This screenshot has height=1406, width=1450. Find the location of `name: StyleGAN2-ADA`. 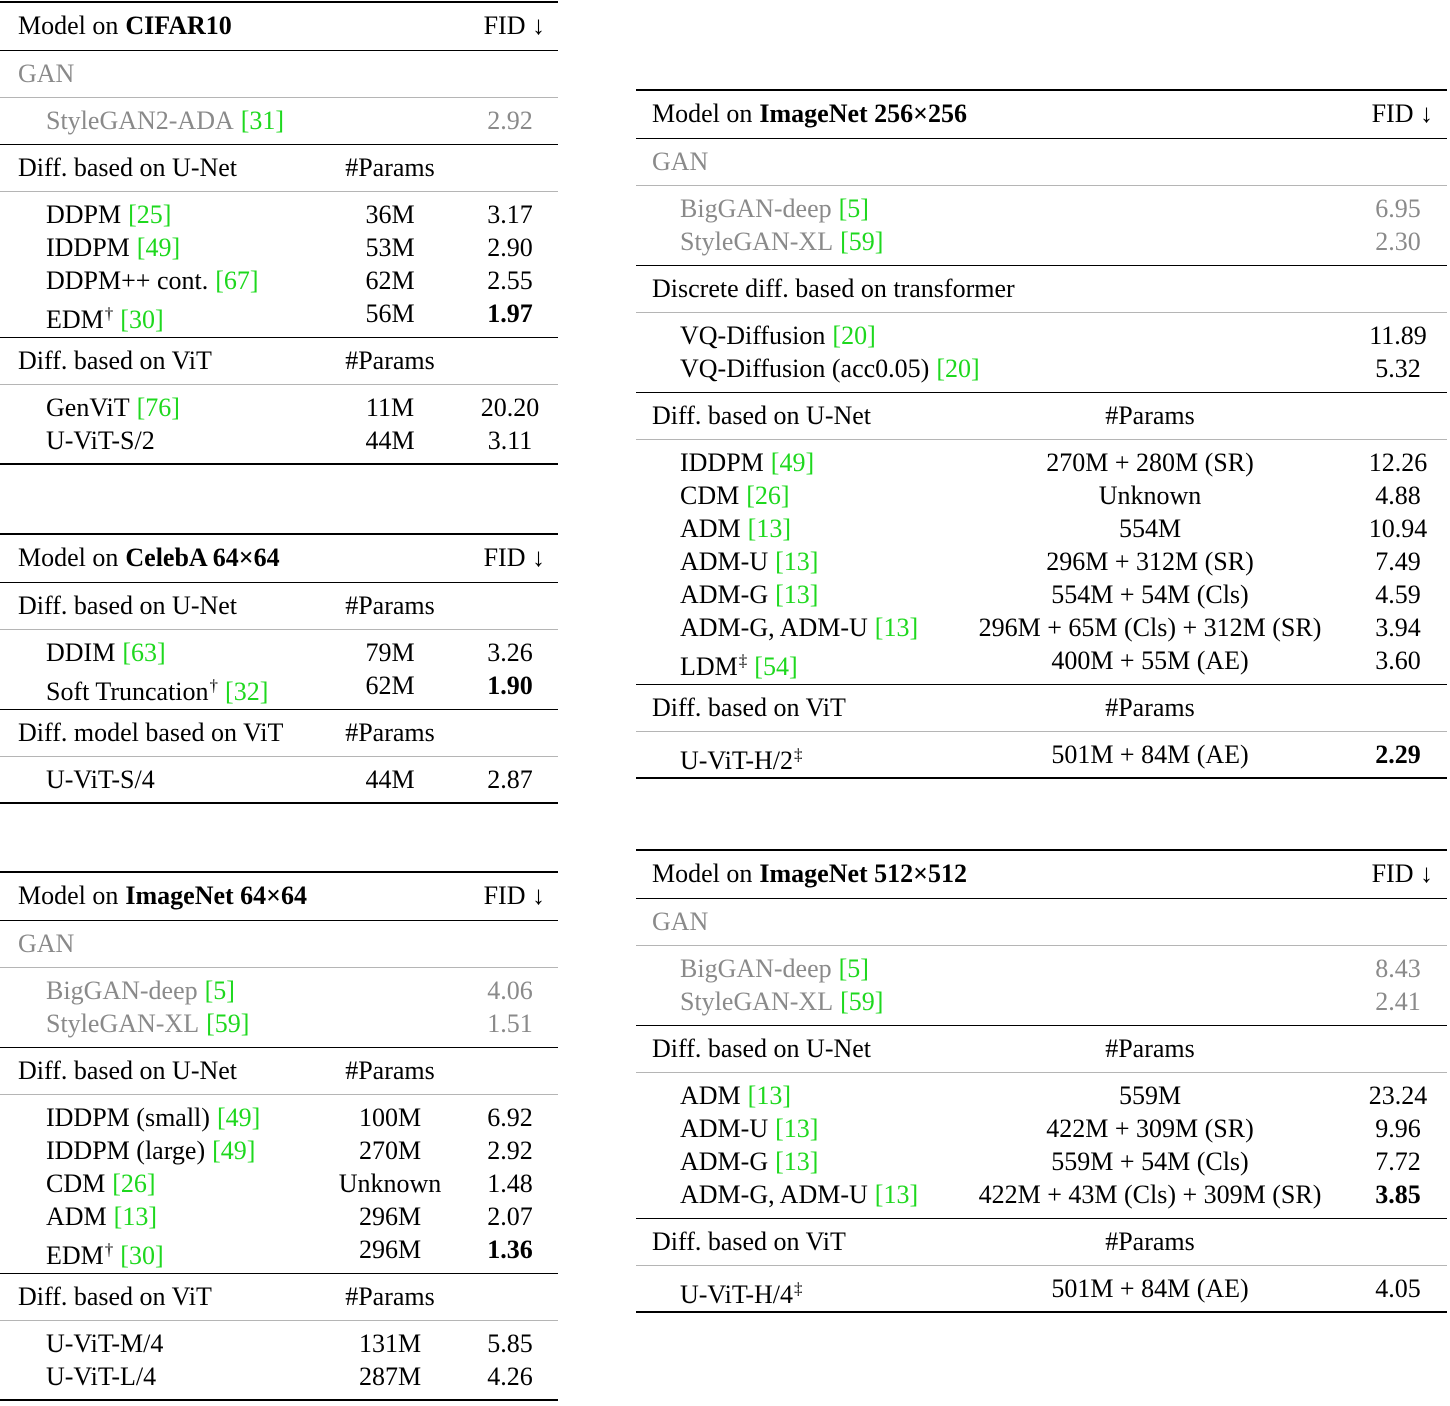

name: StyleGAN2-ADA is located at coordinates (140, 120).